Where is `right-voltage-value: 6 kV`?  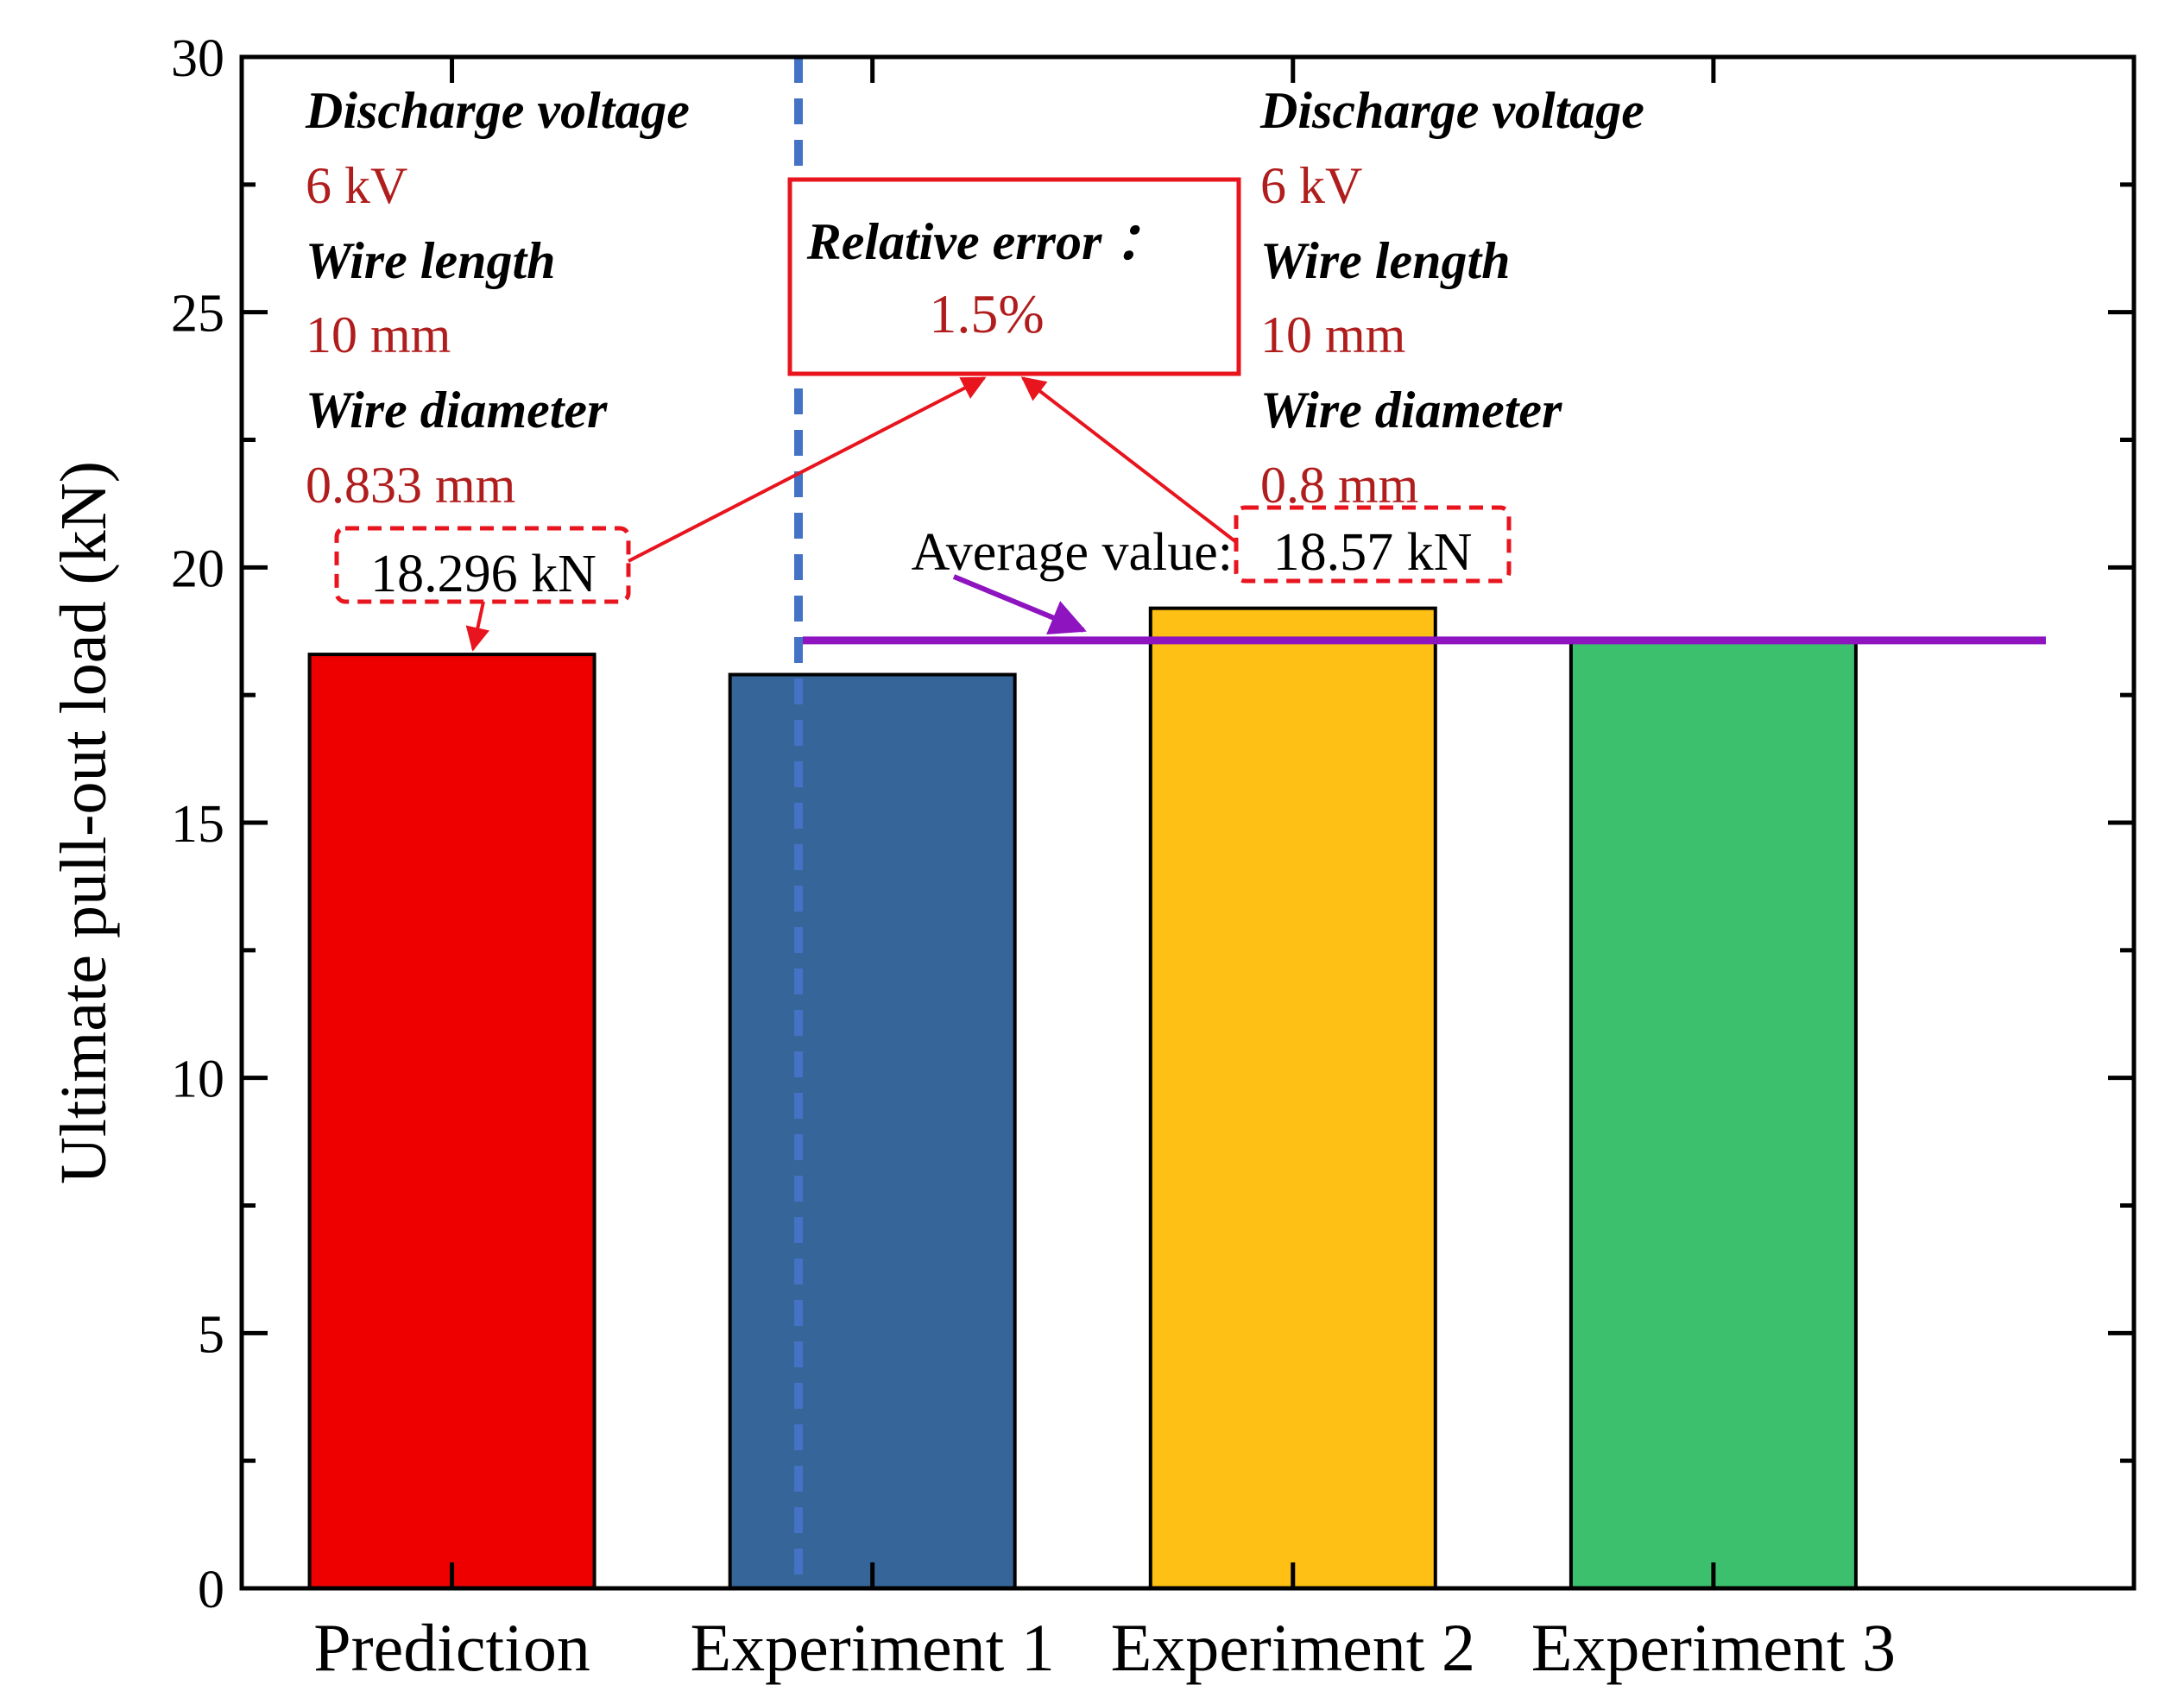 right-voltage-value: 6 kV is located at coordinates (1311, 185).